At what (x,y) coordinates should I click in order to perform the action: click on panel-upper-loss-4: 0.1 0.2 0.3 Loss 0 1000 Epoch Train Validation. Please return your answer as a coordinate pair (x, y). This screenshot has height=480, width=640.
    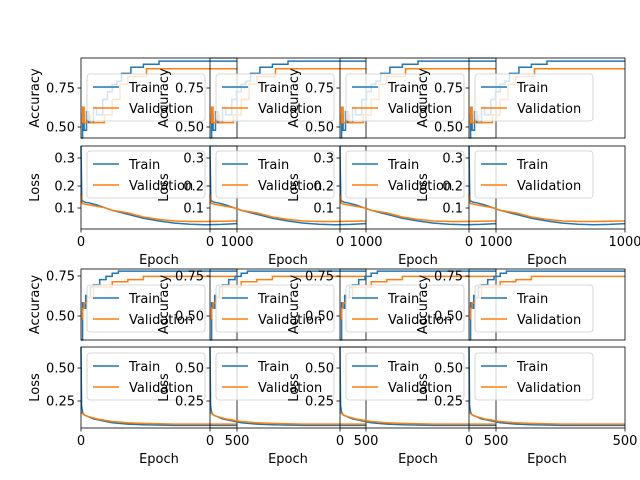
    Looking at the image, I should click on (528, 206).